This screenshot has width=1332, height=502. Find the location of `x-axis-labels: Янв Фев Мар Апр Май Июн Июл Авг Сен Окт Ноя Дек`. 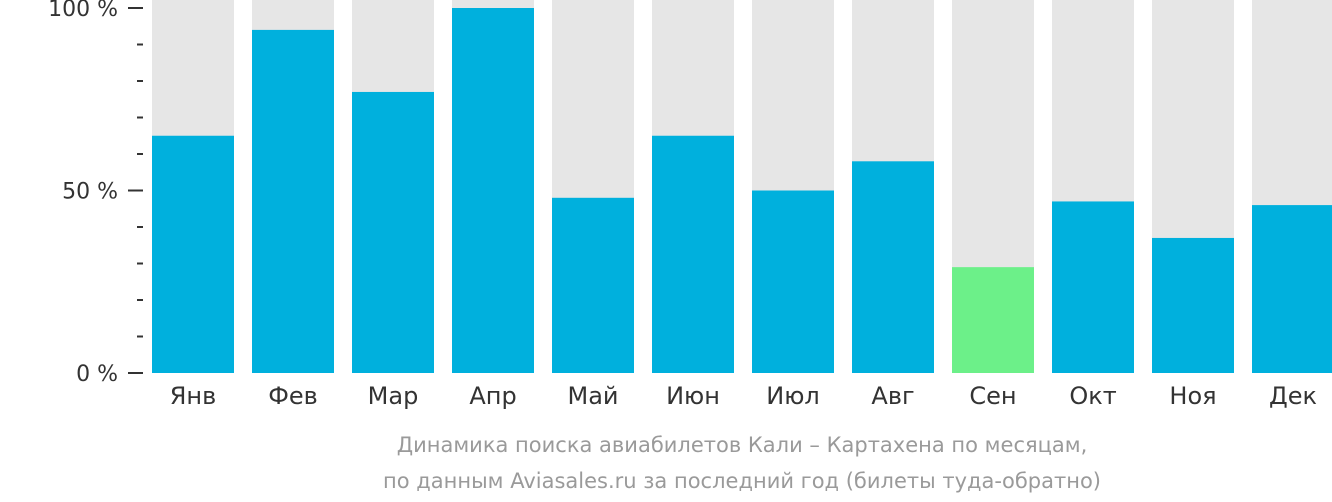

x-axis-labels: Янв Фев Мар Апр Май Июн Июл Авг Сен Окт Ноя Дек is located at coordinates (743, 396).